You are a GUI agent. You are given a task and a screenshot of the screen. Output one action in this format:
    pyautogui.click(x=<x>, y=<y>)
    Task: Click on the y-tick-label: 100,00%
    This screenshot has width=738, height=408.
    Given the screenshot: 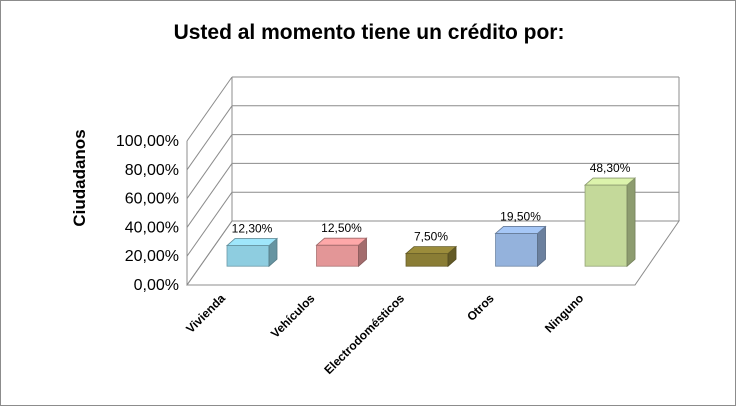 What is the action you would take?
    pyautogui.click(x=147, y=141)
    